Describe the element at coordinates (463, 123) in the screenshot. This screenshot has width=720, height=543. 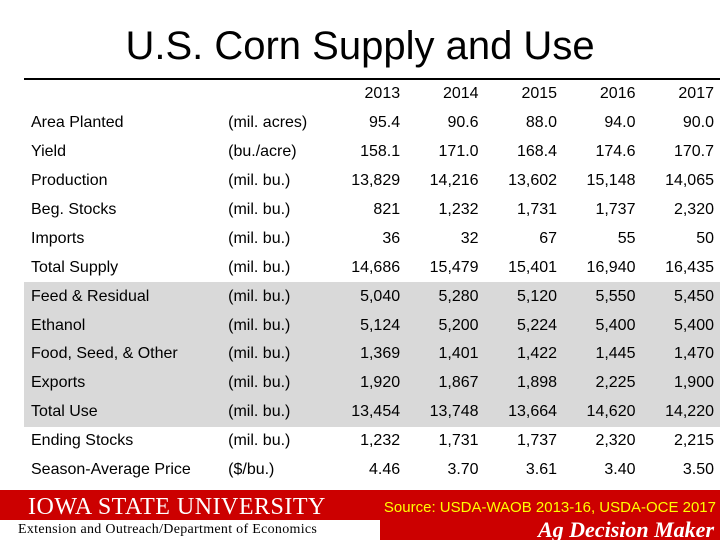
I see `value-cell: 90.6` at that location.